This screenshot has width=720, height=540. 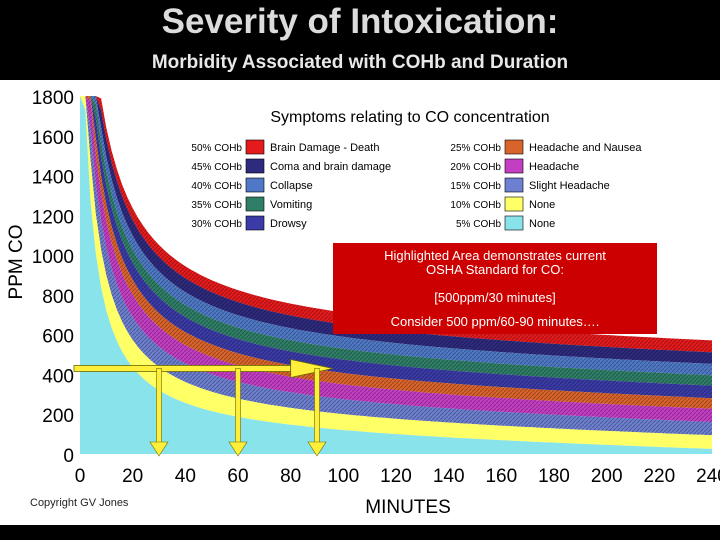 I want to click on annotation-line-2: OSHA Standard for CO:, so click(x=495, y=269).